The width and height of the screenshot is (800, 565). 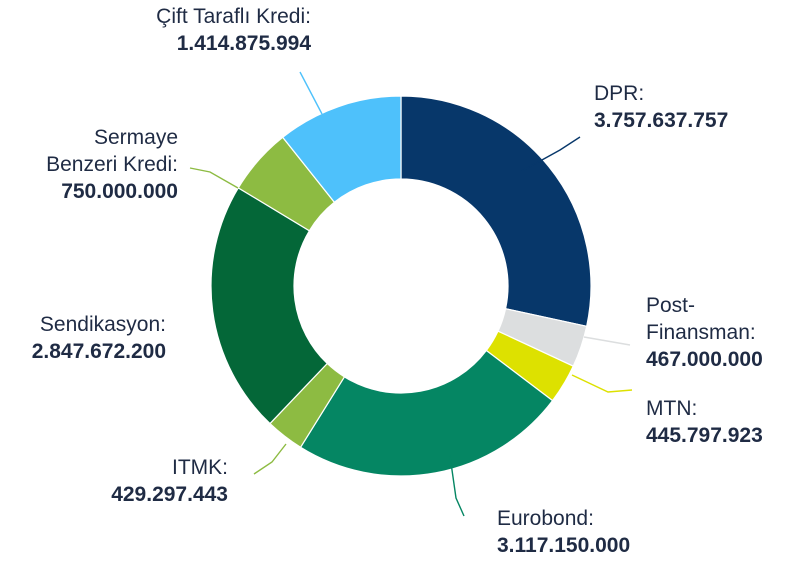 What do you see at coordinates (496, 211) in the screenshot?
I see `slice-dpr` at bounding box center [496, 211].